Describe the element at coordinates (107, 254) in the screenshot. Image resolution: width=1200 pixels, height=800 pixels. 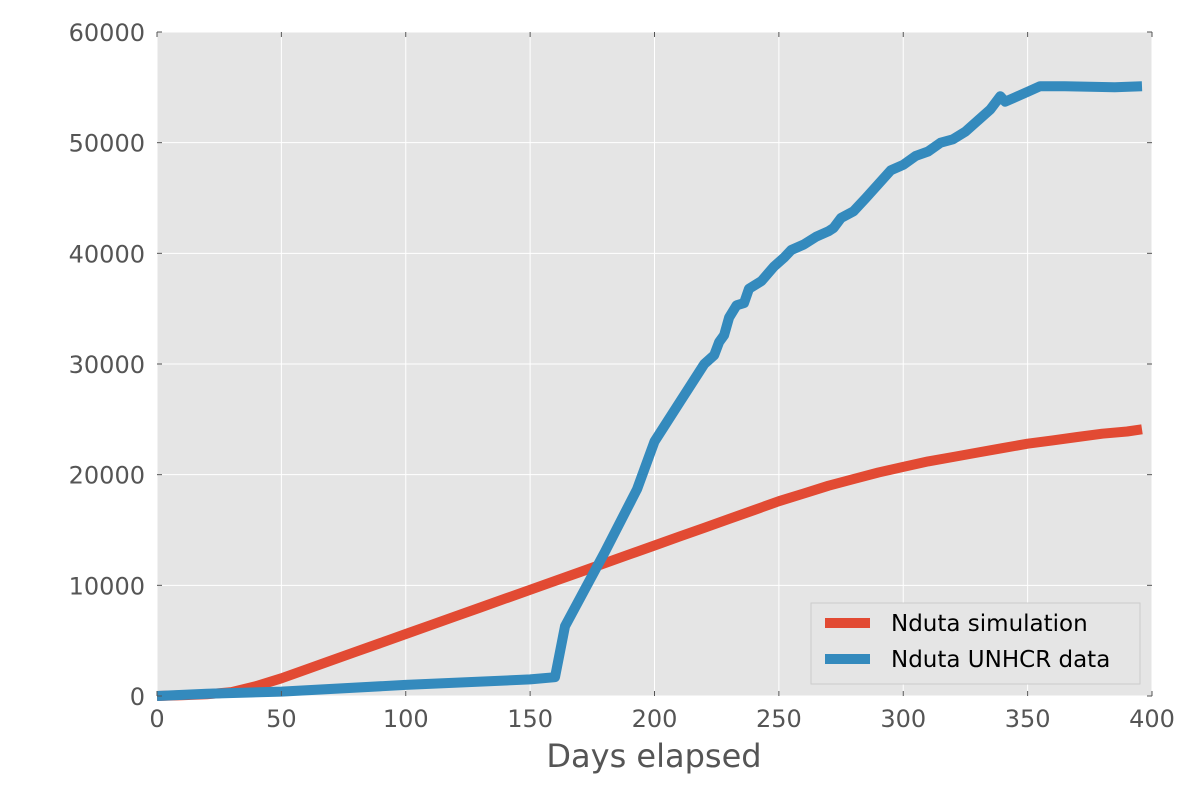
I see `y-tick-label: 40000` at that location.